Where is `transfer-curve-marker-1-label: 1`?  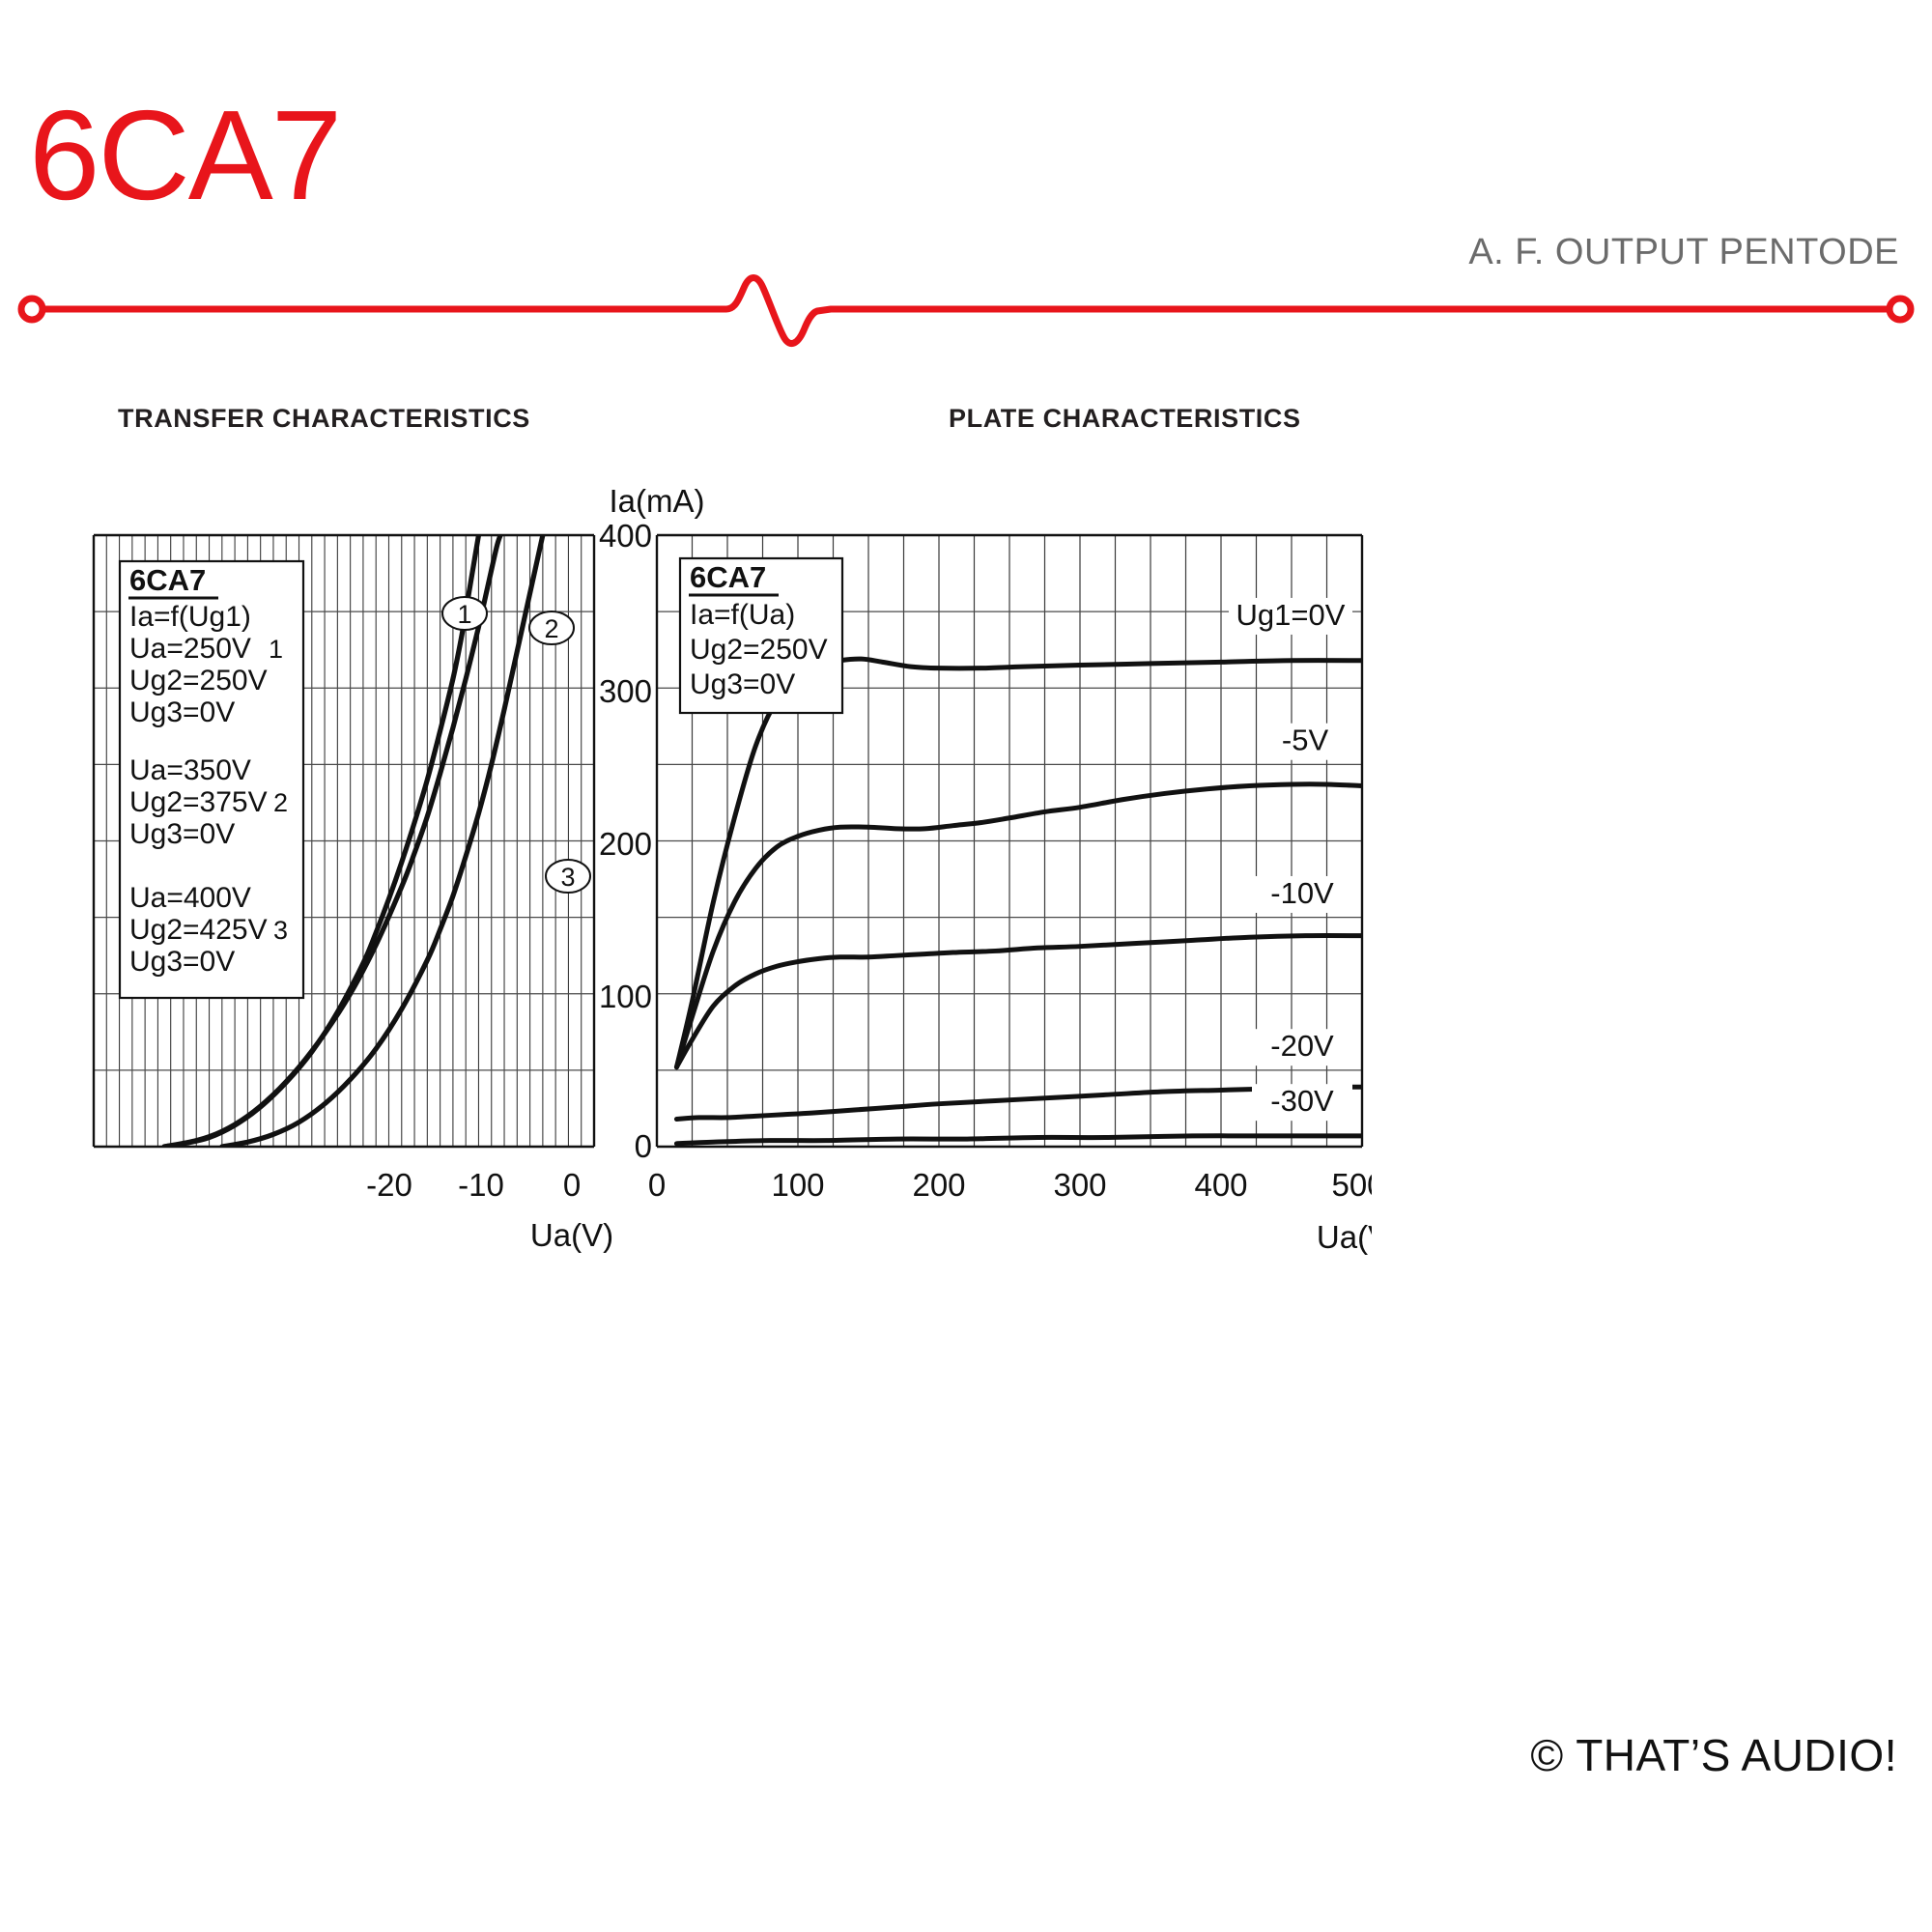
transfer-curve-marker-1-label: 1 is located at coordinates (464, 614).